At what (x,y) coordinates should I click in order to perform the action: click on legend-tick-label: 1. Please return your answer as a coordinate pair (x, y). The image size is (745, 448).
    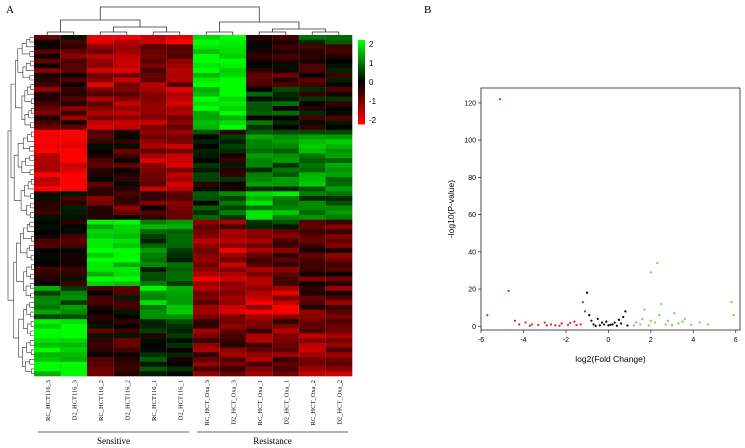
    Looking at the image, I should click on (371, 63).